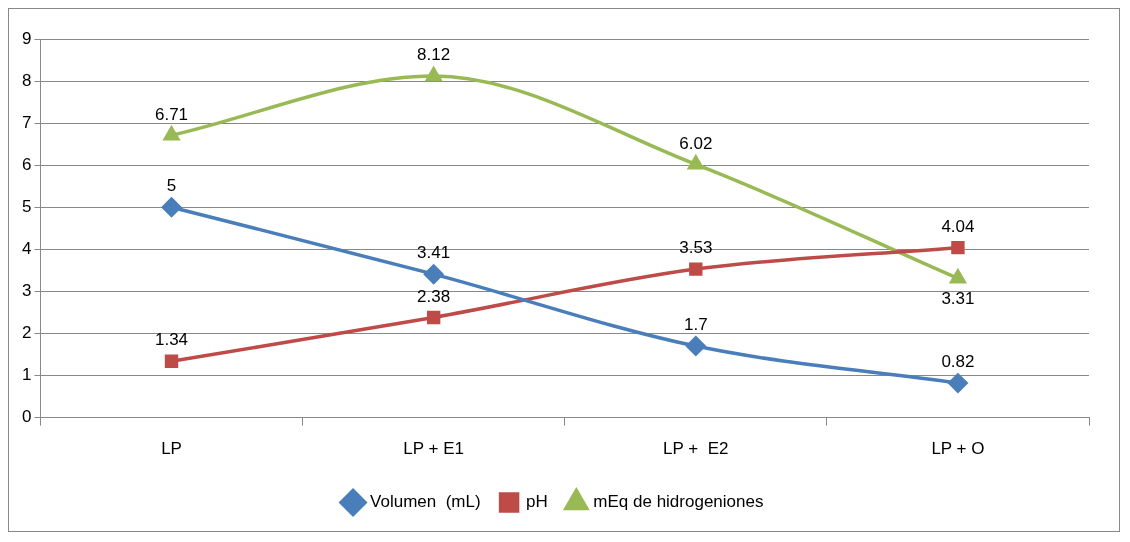  Describe the element at coordinates (425, 502) in the screenshot. I see `legend-label: Volumen (mL)` at that location.